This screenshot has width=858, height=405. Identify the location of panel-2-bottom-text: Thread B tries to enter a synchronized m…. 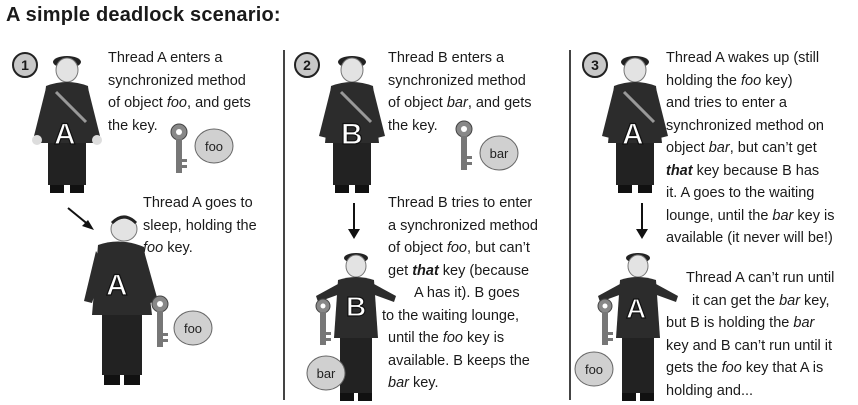
(460, 293).